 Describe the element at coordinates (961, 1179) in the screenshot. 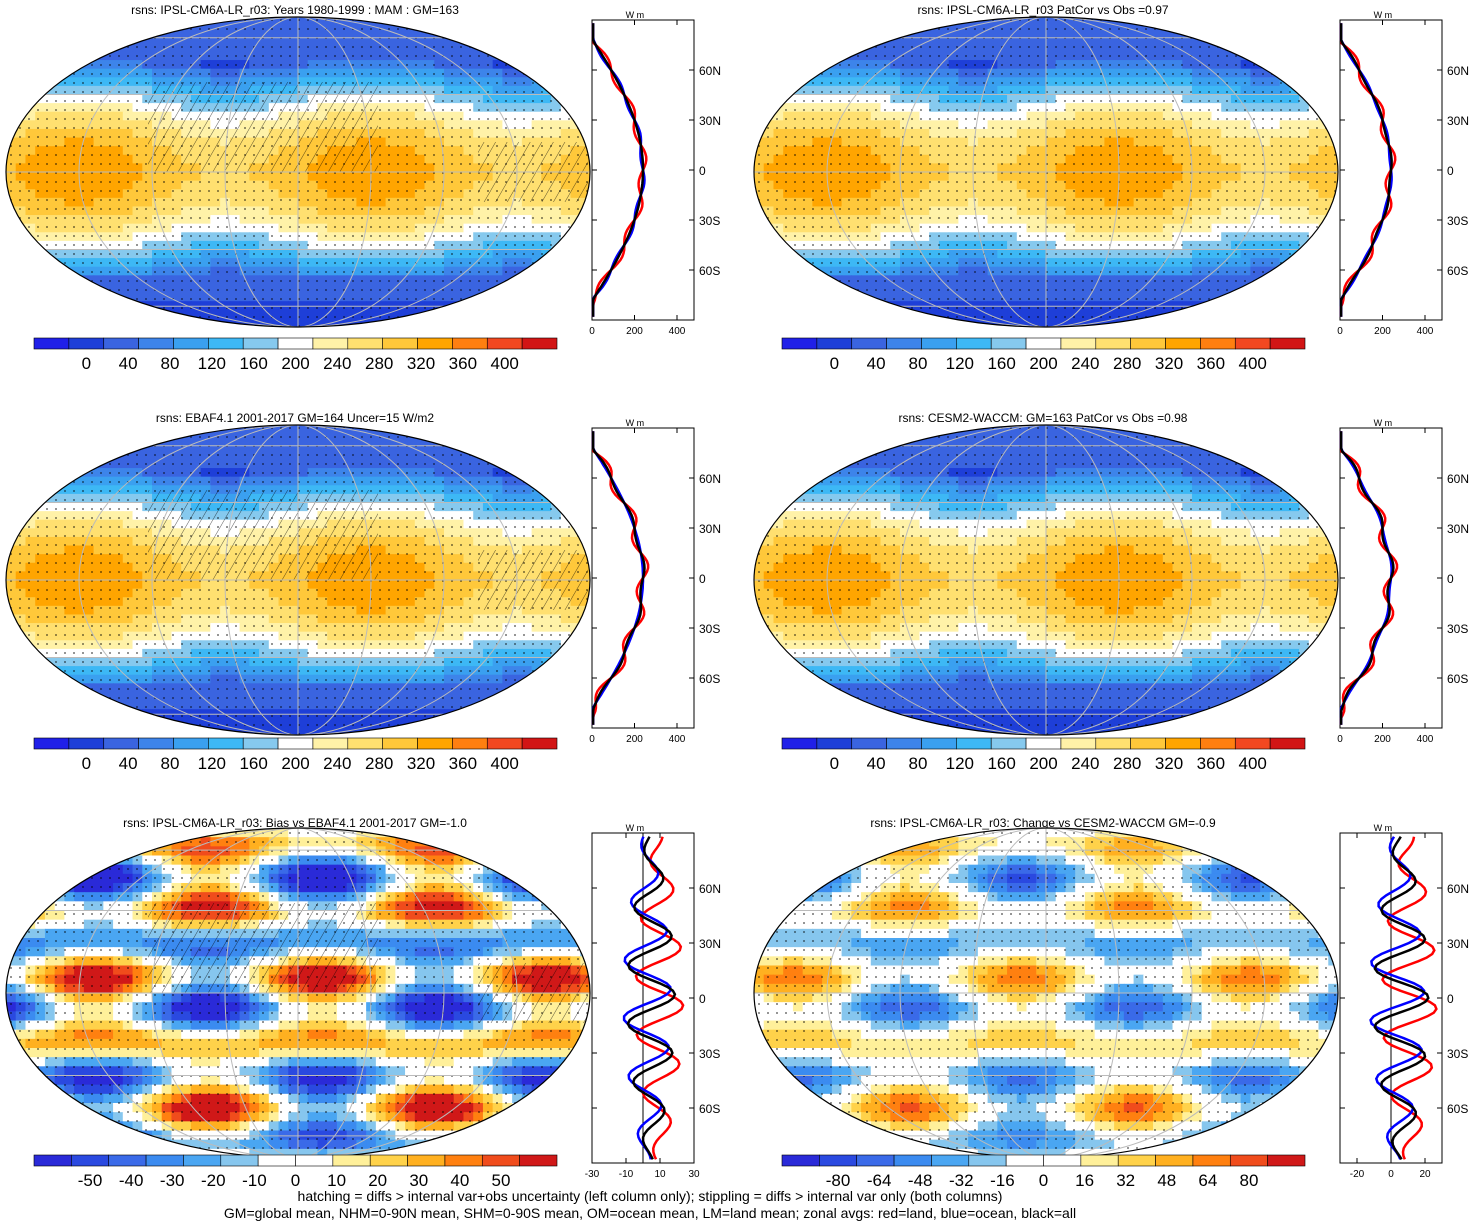

I see `colorbar-tick-label: -32` at that location.